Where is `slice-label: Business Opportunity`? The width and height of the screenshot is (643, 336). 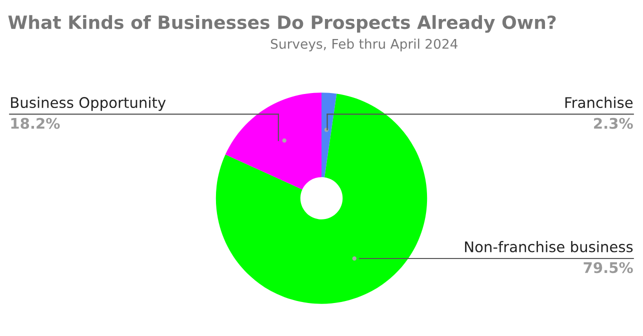
slice-label: Business Opportunity is located at coordinates (88, 103).